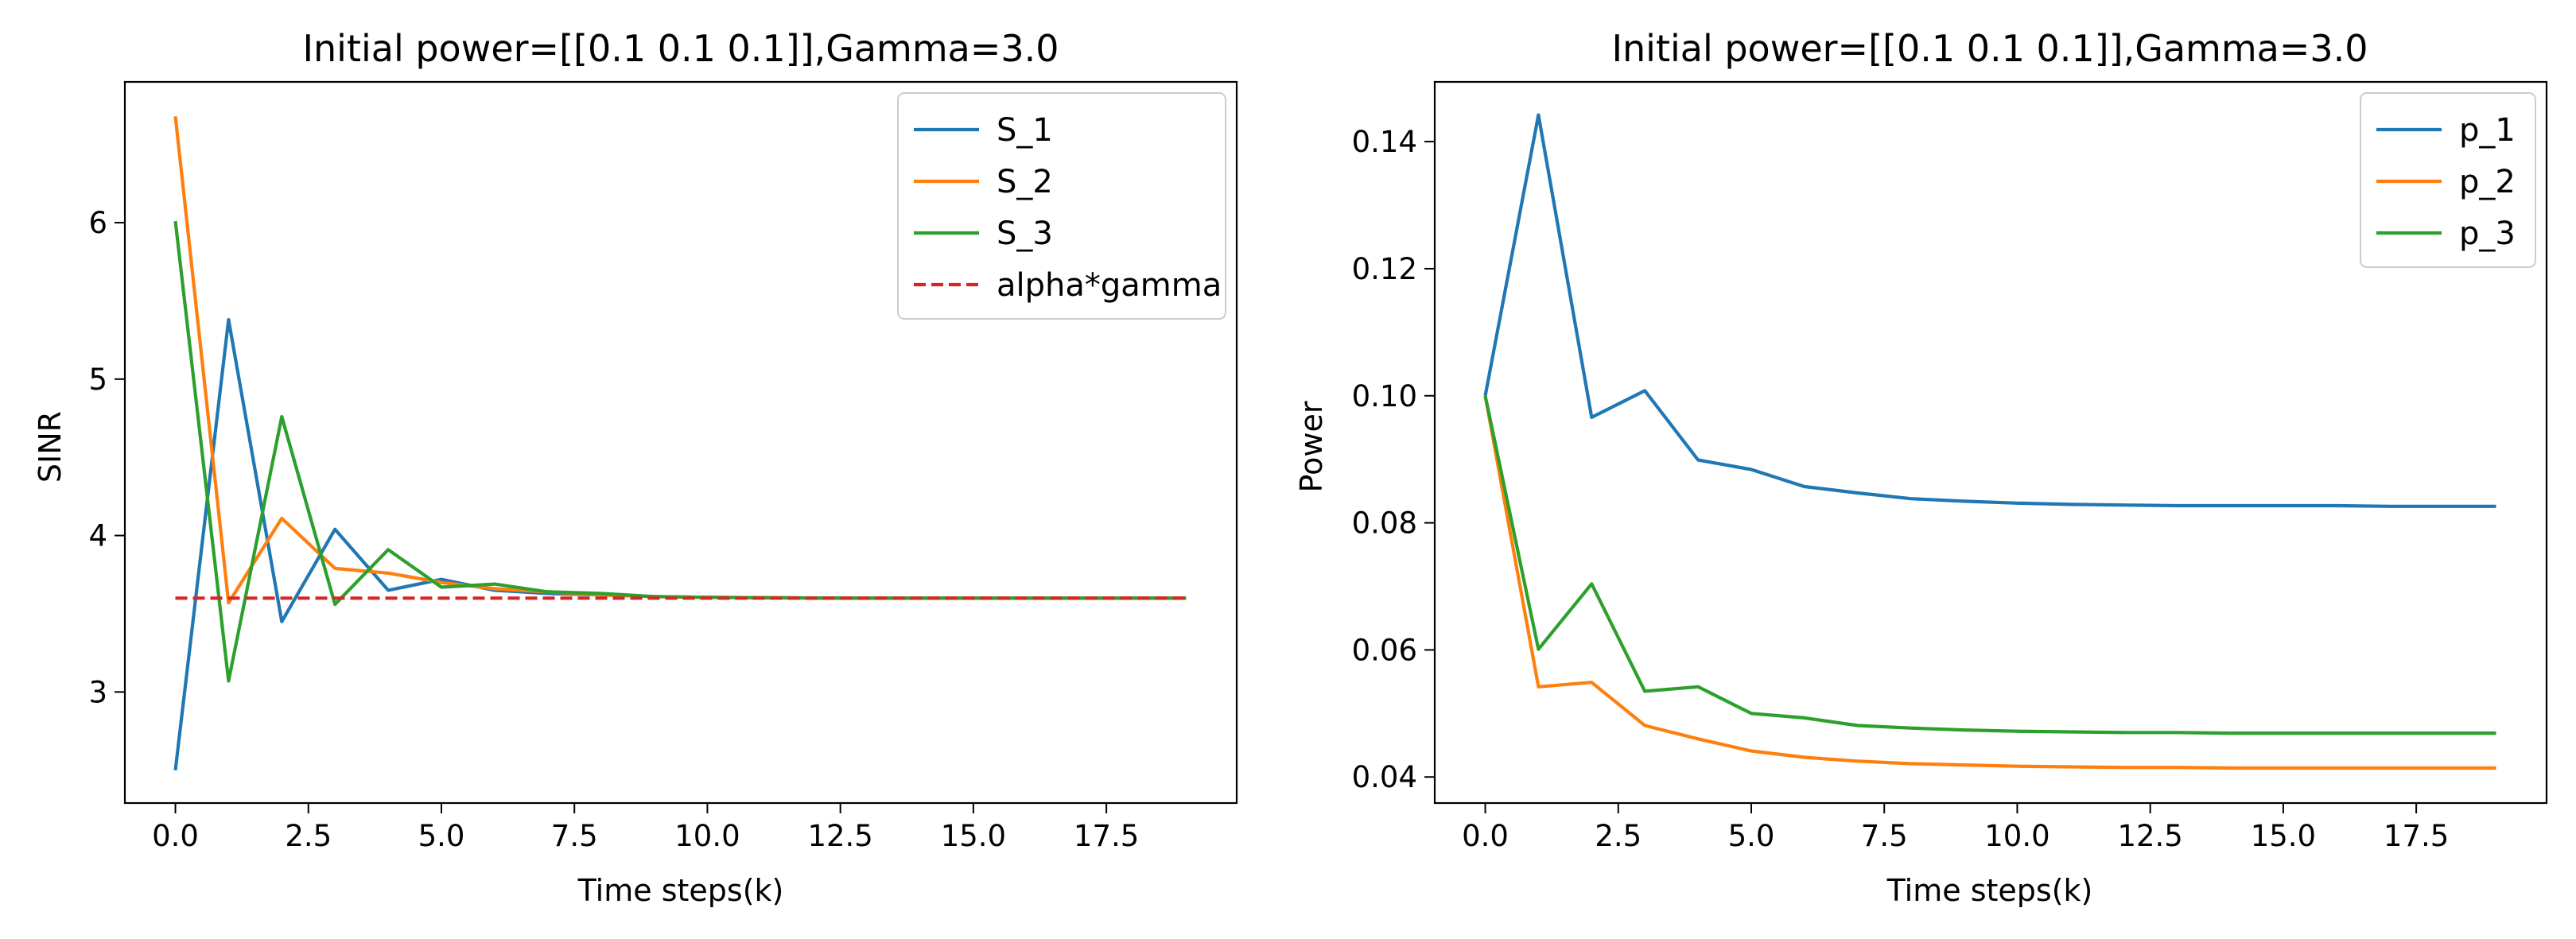 This screenshot has width=2576, height=939. What do you see at coordinates (2487, 182) in the screenshot?
I see `legend-label: p_2` at bounding box center [2487, 182].